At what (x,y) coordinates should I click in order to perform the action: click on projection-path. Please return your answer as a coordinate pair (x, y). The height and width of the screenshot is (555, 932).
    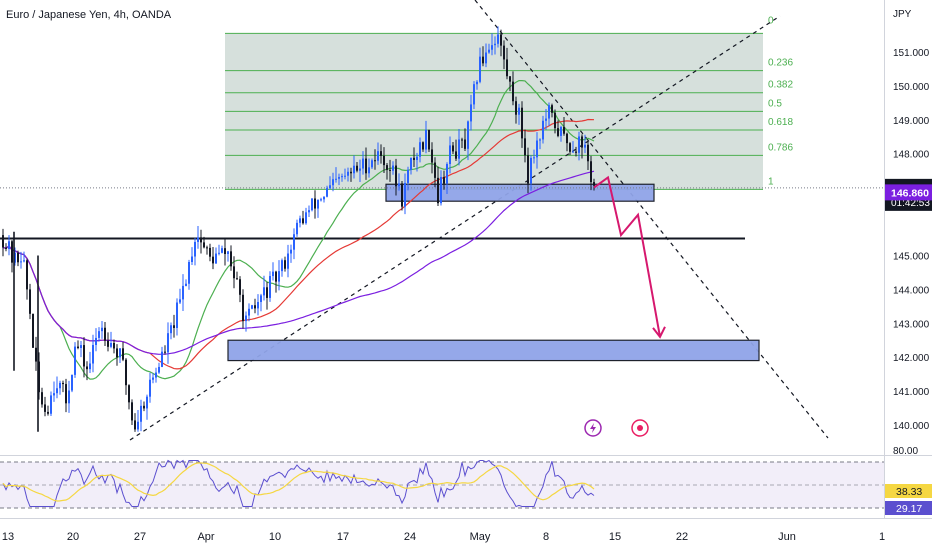
    Looking at the image, I should click on (627, 256).